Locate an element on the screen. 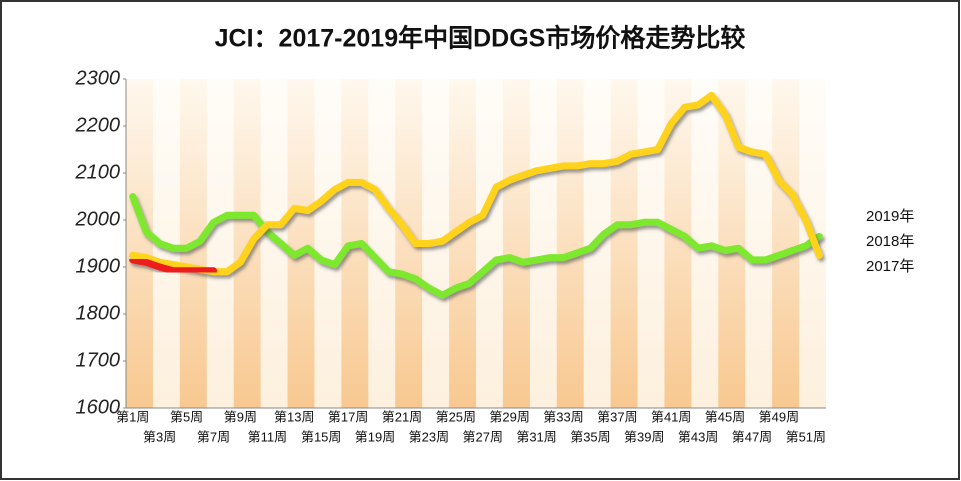  x-tick-label: 第47周 is located at coordinates (752, 436).